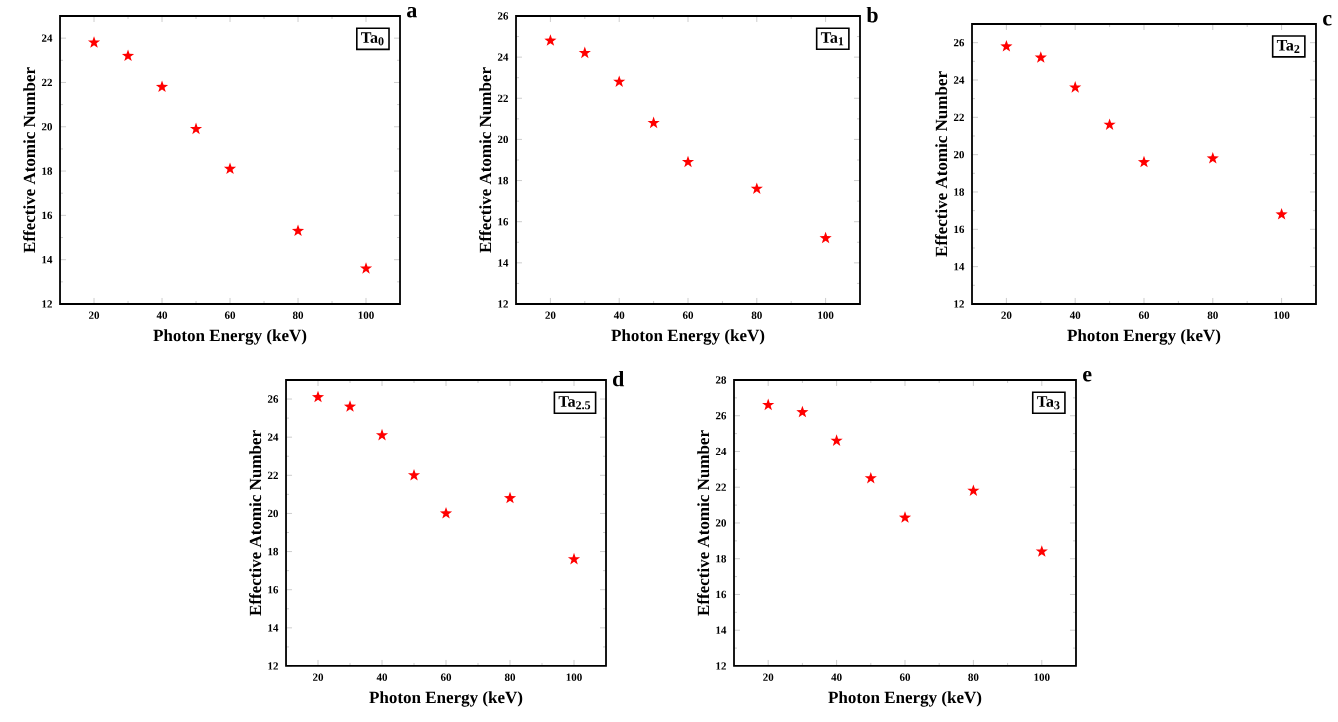 The width and height of the screenshot is (1338, 722). What do you see at coordinates (618, 378) in the screenshot?
I see `chart-title: d` at bounding box center [618, 378].